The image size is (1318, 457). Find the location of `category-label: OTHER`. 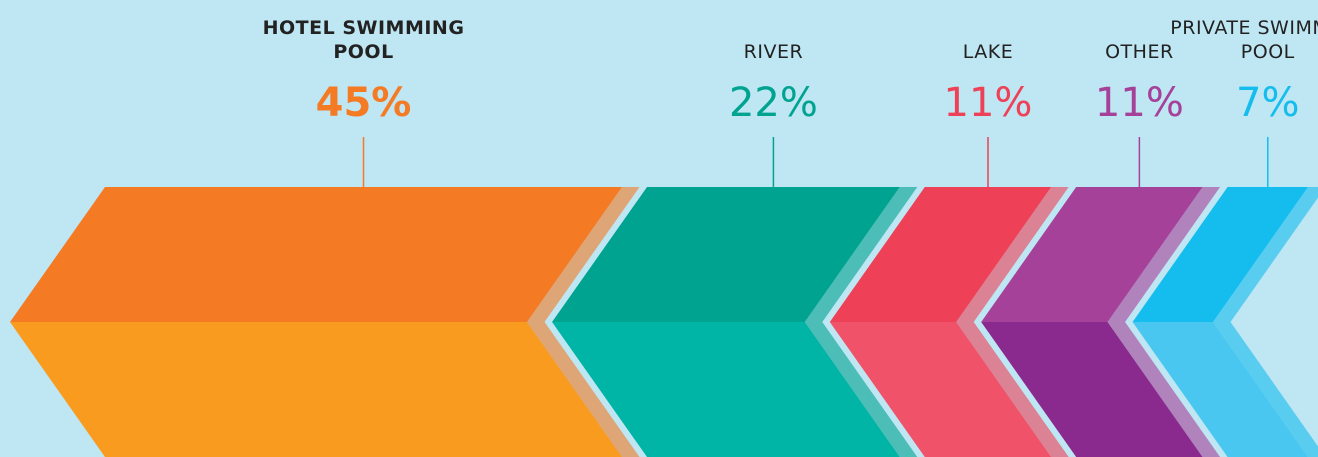

category-label: OTHER is located at coordinates (1139, 52).